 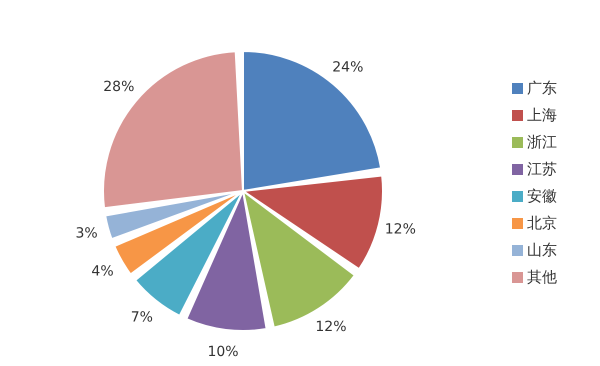 I want to click on data-label: 3%, so click(x=87, y=233).